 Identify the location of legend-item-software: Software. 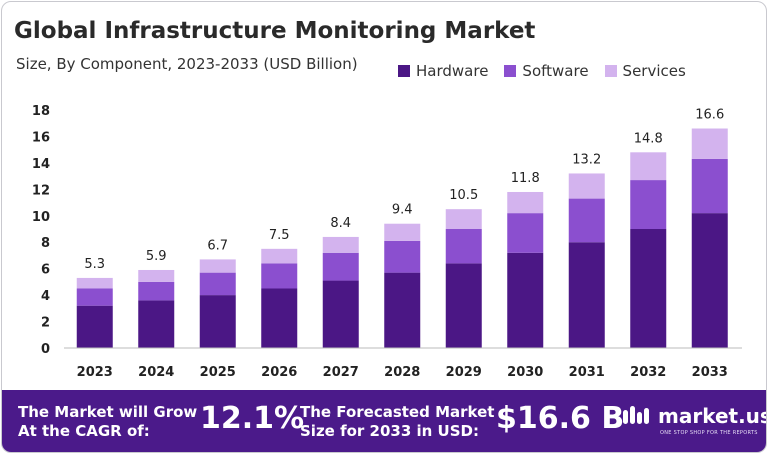
(546, 71).